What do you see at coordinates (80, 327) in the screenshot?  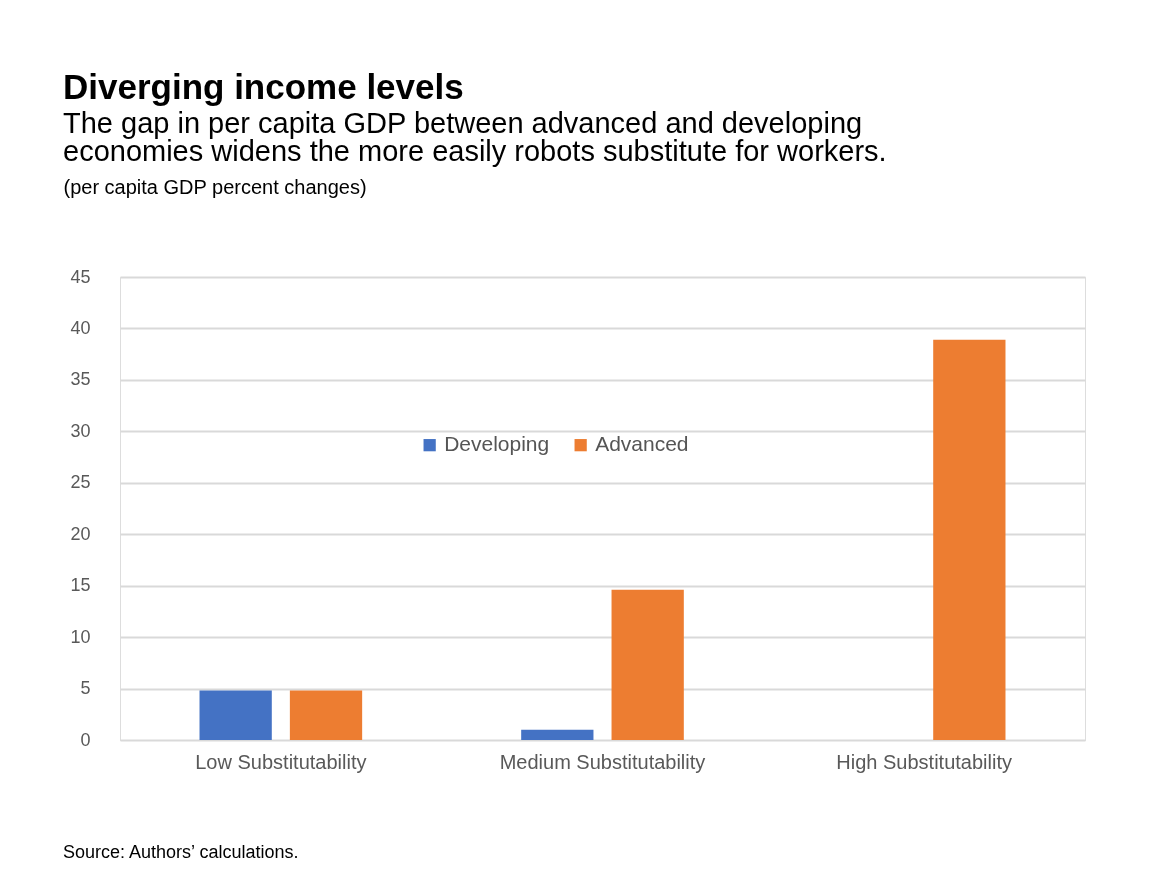 I see `y-tick-label: 40` at bounding box center [80, 327].